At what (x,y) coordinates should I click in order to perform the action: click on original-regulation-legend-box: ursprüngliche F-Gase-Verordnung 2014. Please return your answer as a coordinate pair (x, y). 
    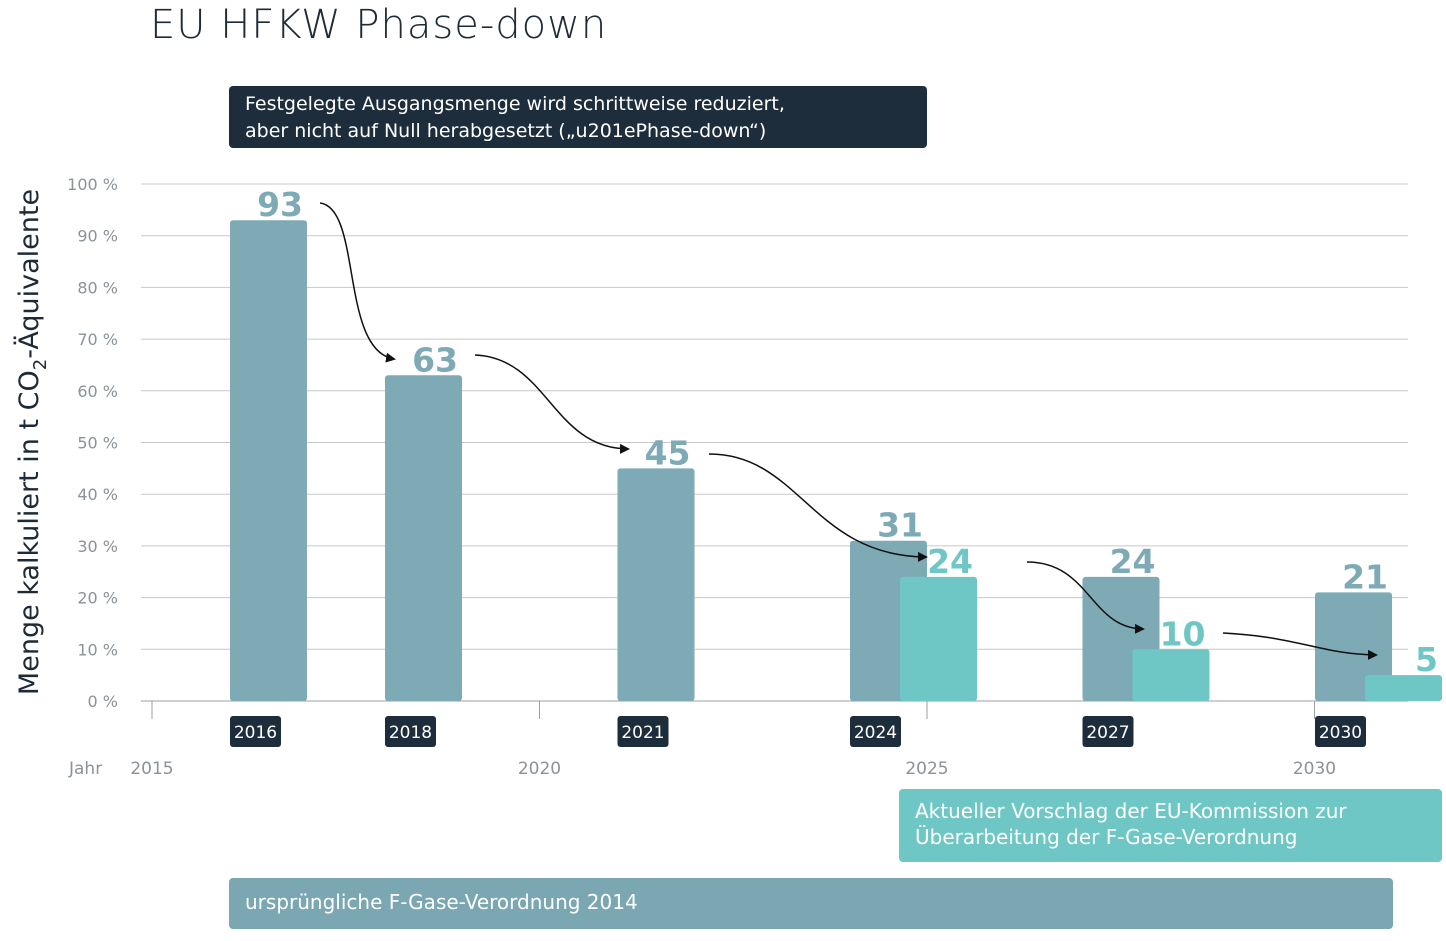
    Looking at the image, I should click on (811, 903).